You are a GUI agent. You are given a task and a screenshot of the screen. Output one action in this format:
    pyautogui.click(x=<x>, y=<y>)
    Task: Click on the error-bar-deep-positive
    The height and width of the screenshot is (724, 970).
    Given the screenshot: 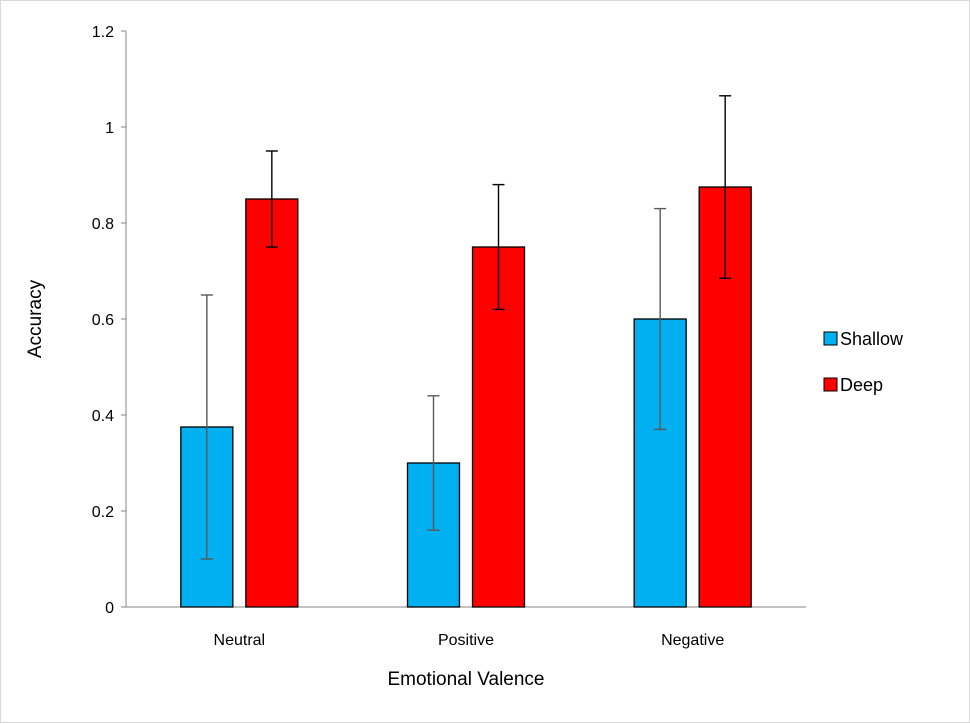 What is the action you would take?
    pyautogui.click(x=498, y=247)
    